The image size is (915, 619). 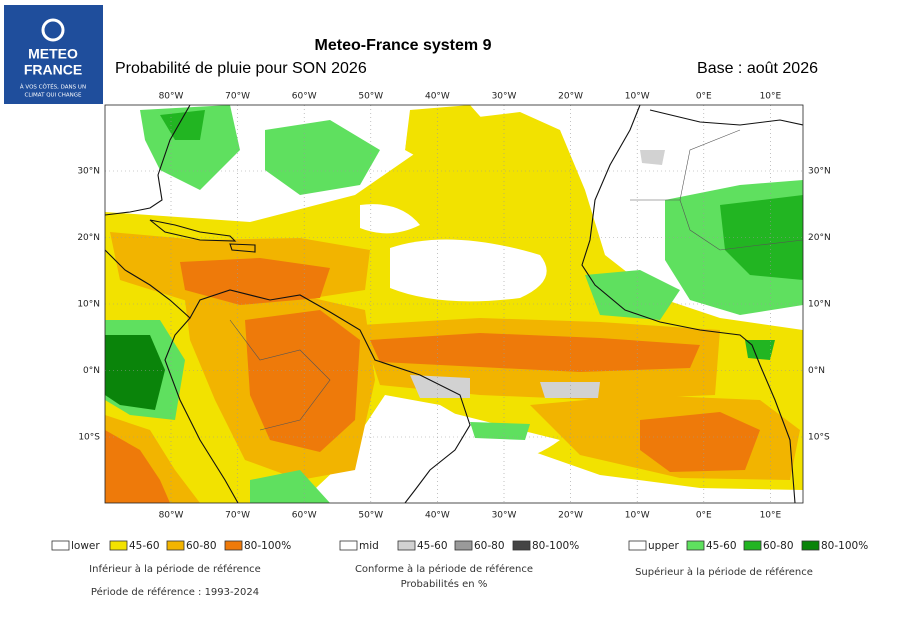 I want to click on title: Meteo-France system 9, so click(x=403, y=45).